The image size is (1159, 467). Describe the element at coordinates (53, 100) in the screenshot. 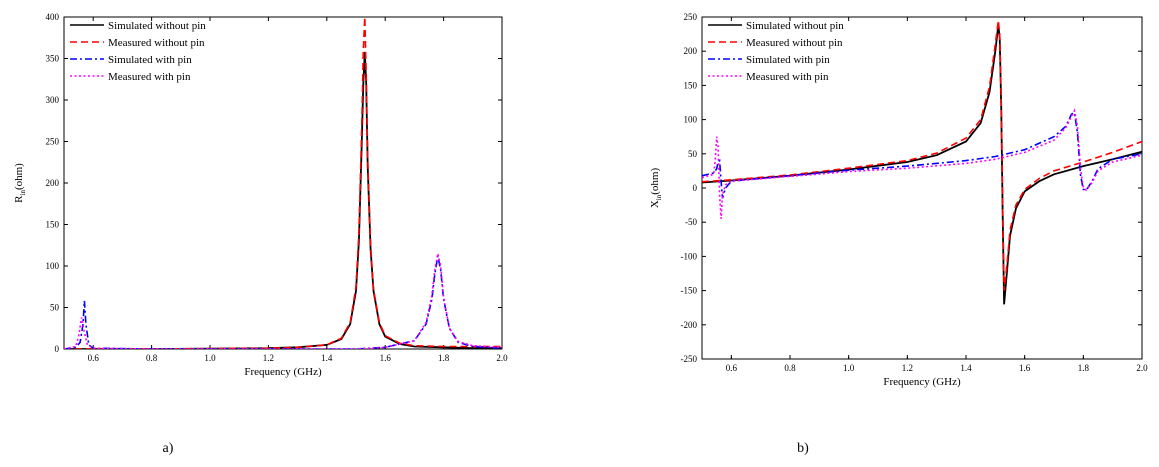

I see `y-tick-label: 300` at that location.